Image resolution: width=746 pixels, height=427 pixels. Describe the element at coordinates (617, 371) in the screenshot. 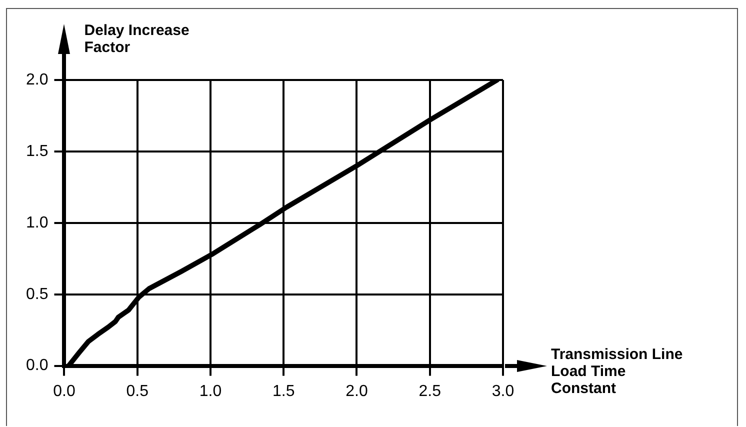

I see `x-axis-title: Transmission Line Load Time Constant` at that location.